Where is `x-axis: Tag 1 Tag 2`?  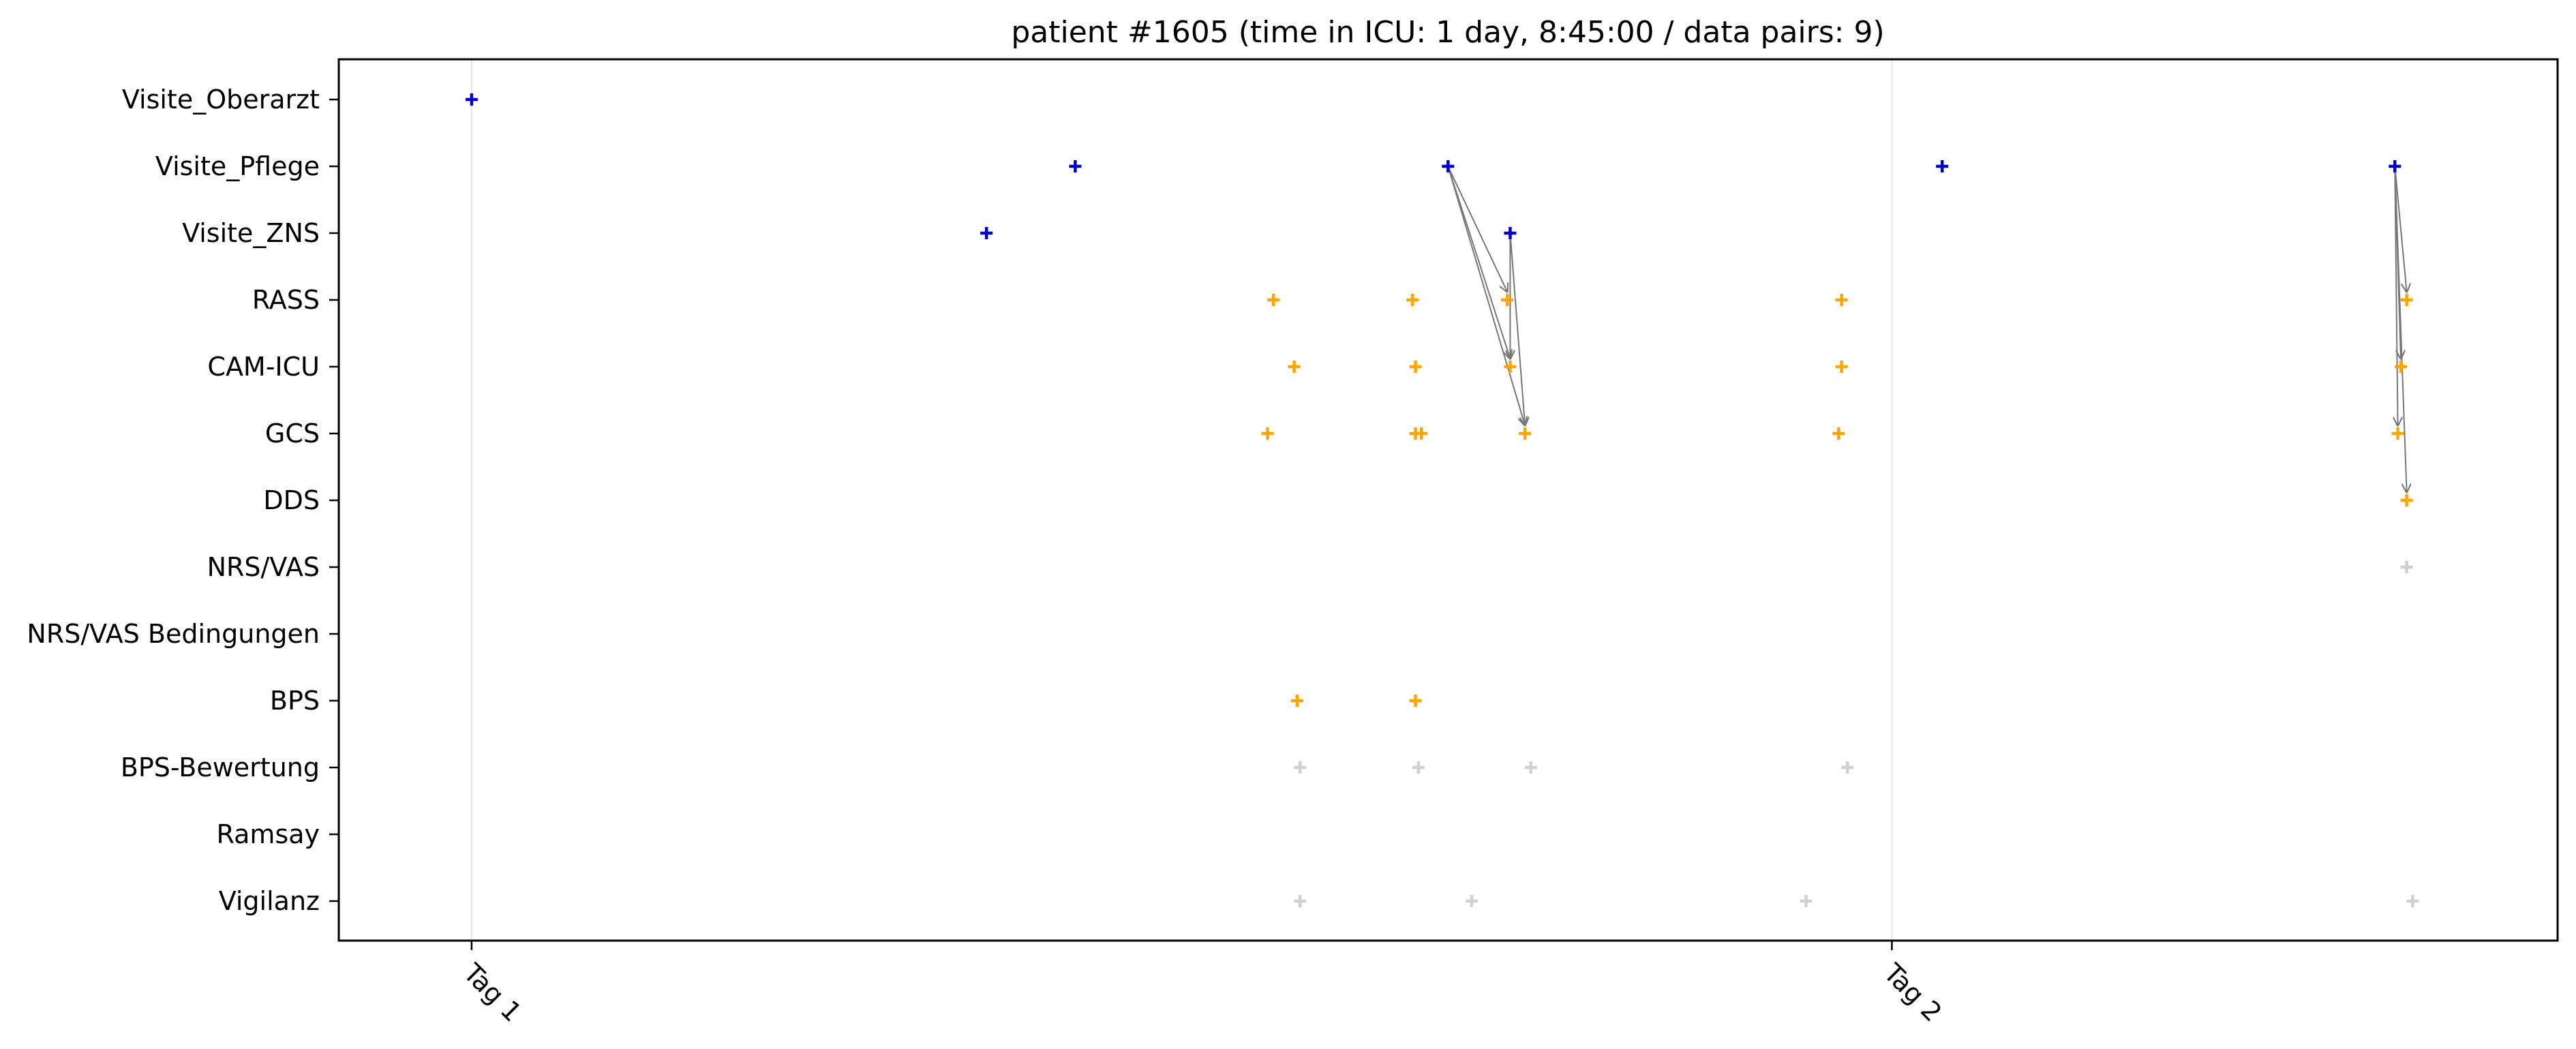
x-axis: Tag 1 Tag 2 is located at coordinates (1202, 984).